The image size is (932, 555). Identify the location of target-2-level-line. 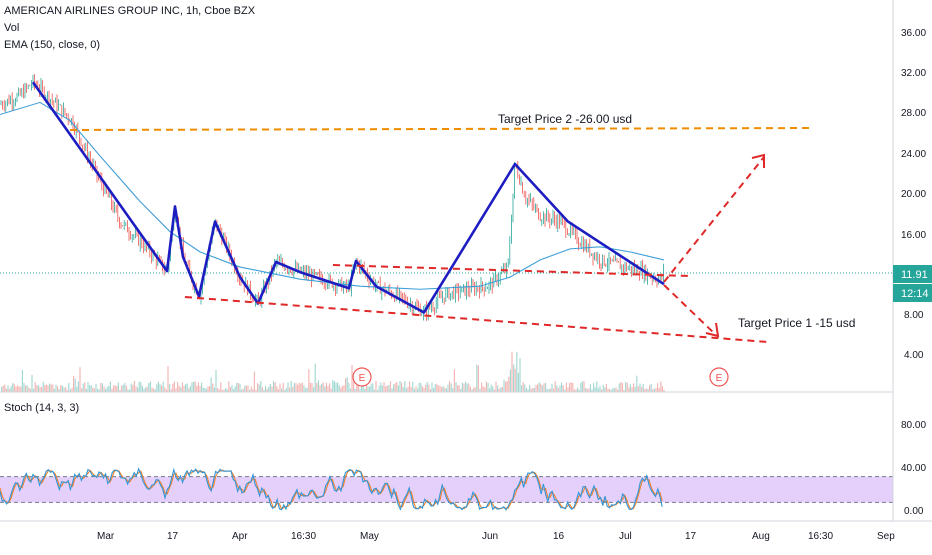
(441, 129).